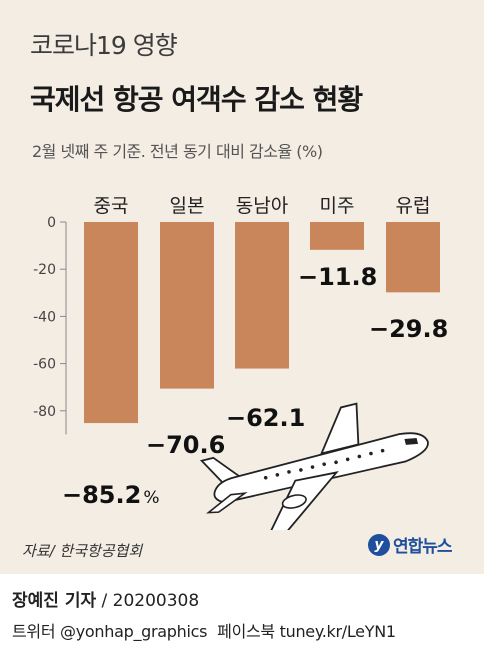 The width and height of the screenshot is (484, 652). I want to click on chart-subtitle: 코로나19 영향, so click(104, 45).